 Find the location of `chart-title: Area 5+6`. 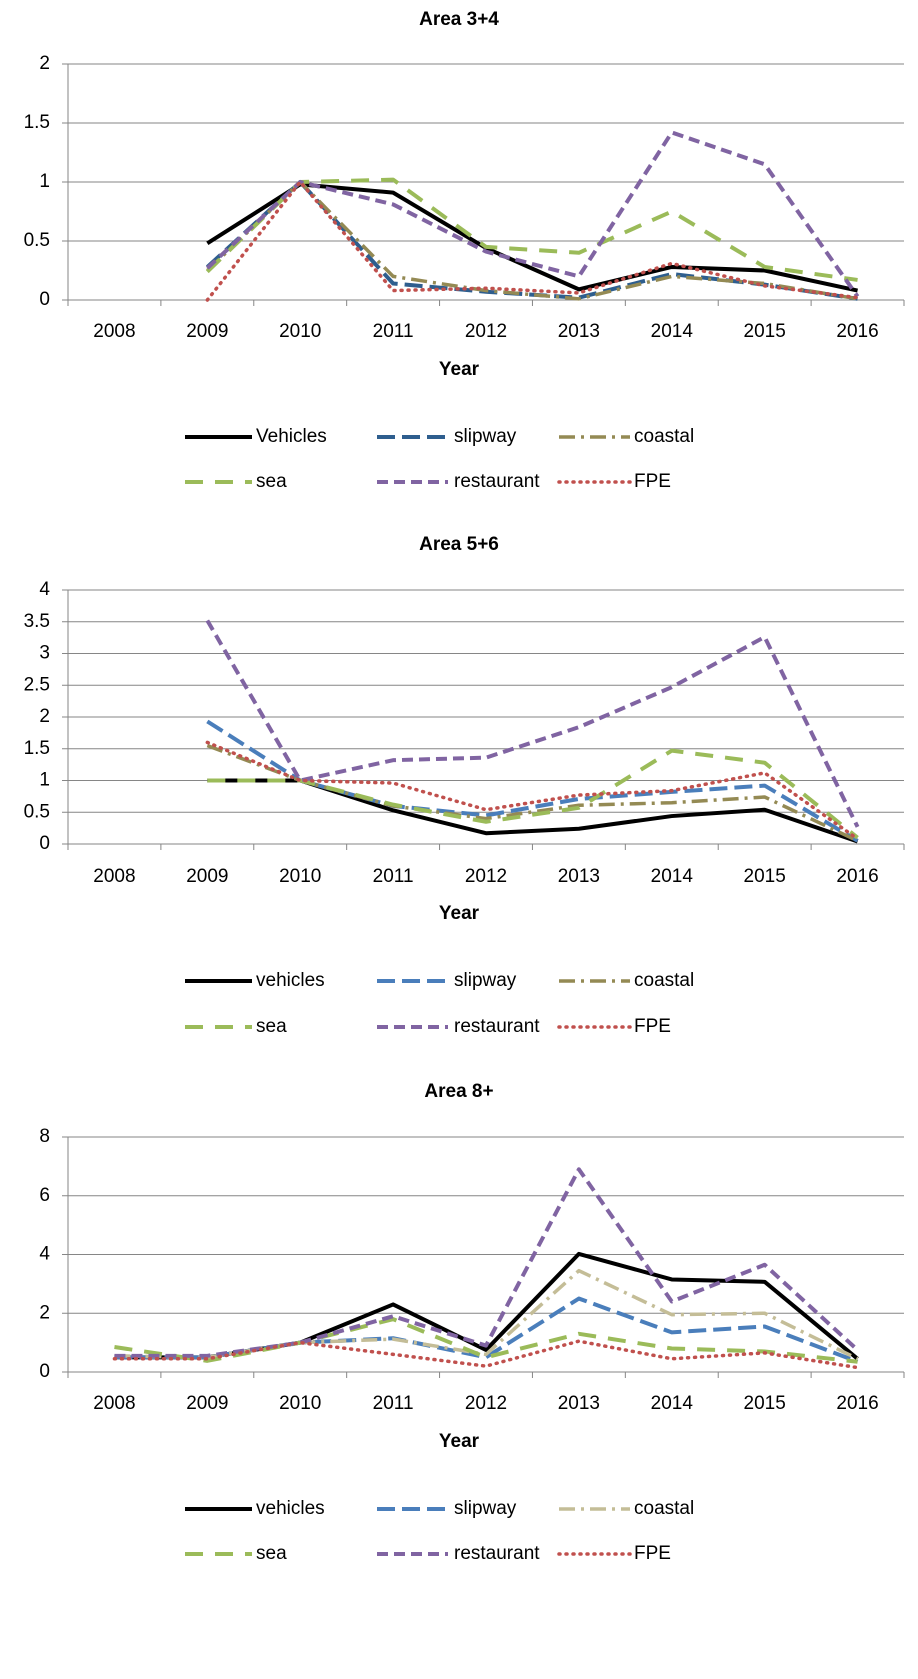

chart-title: Area 5+6 is located at coordinates (459, 544).